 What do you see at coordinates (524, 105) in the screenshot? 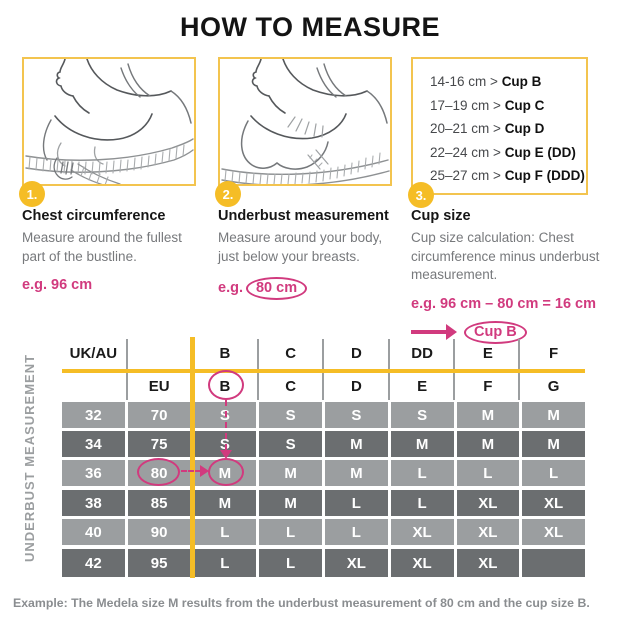
I see `cup-name: Cup C` at bounding box center [524, 105].